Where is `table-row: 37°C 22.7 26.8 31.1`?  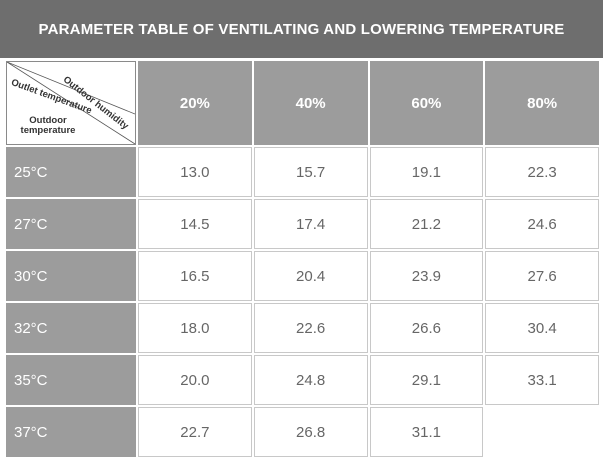
table-row: 37°C 22.7 26.8 31.1 is located at coordinates (302, 432).